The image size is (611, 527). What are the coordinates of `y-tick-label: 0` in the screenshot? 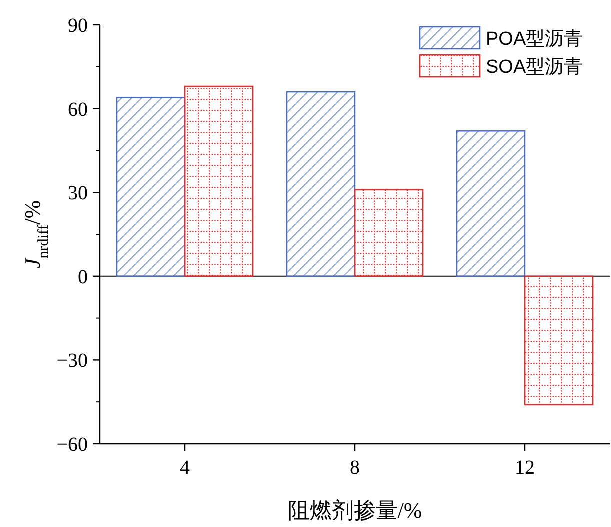 It's located at (83, 277).